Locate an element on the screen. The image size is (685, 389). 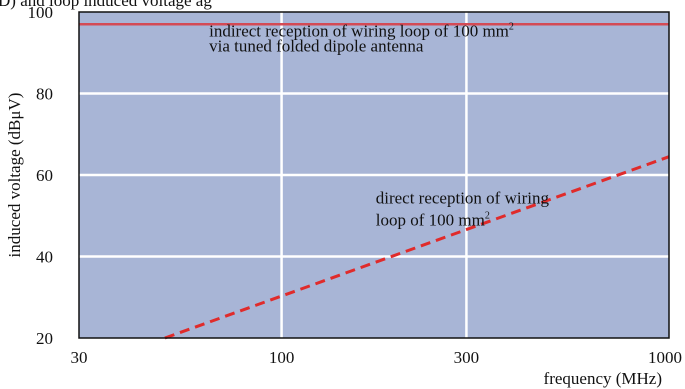
y-tick-label: 80 is located at coordinates (44, 94).